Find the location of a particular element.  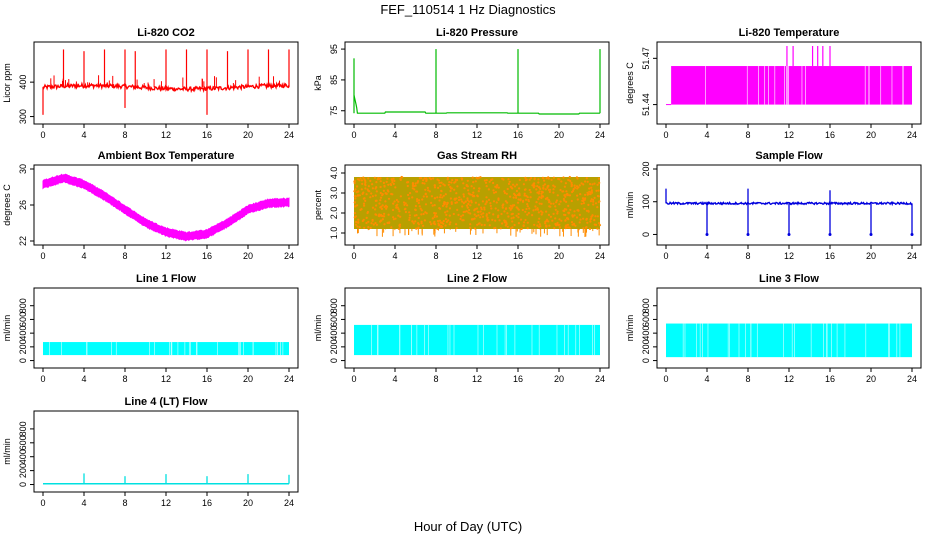

x-tick-label: 4 is located at coordinates (394, 256).